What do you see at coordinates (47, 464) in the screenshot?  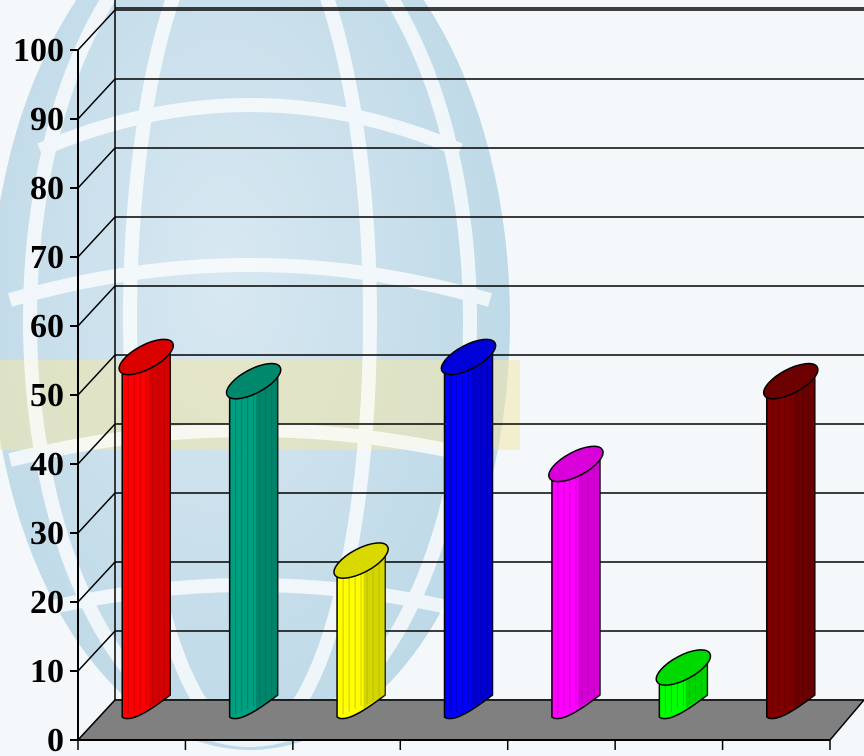 I see `y-tick-label: 40` at bounding box center [47, 464].